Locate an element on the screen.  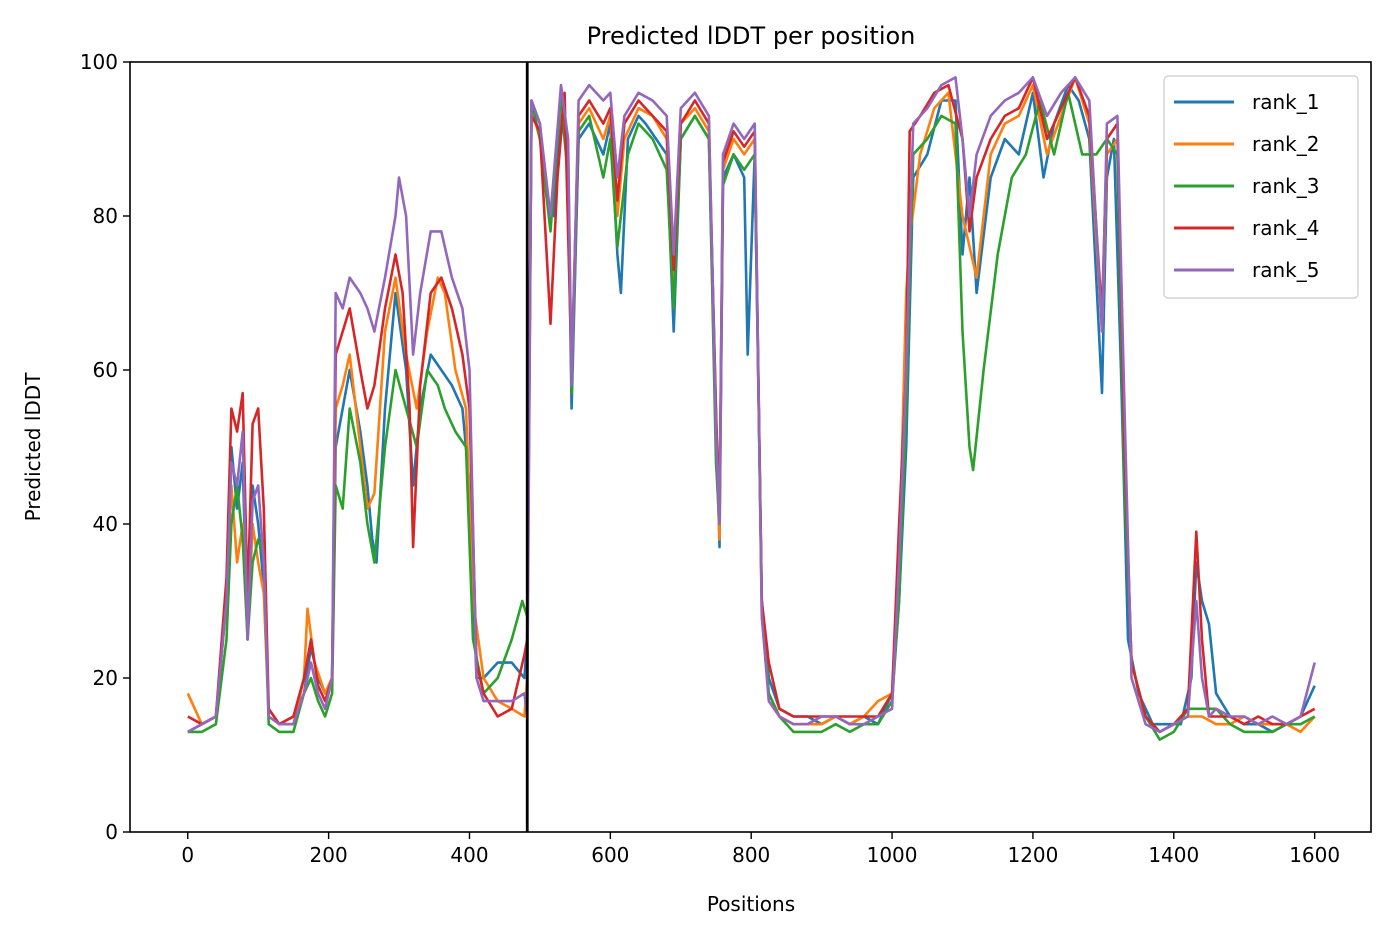
y-tick-label: 100 is located at coordinates (99, 62).